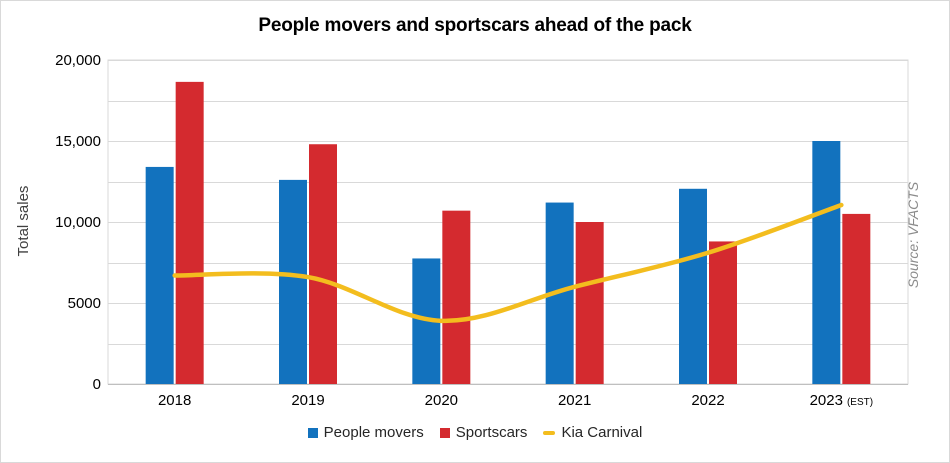 The height and width of the screenshot is (463, 950). Describe the element at coordinates (84, 303) in the screenshot. I see `y-tick-label: 5000` at that location.